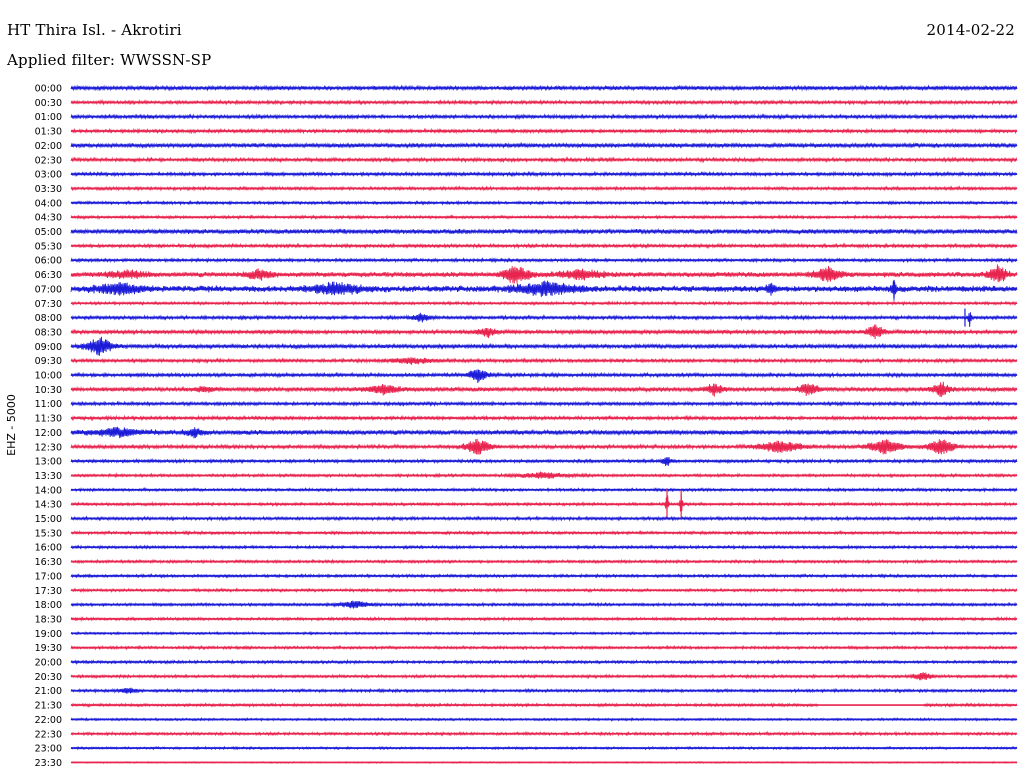 This screenshot has height=780, width=1024. What do you see at coordinates (48, 548) in the screenshot?
I see `row-time-label: 16:00` at bounding box center [48, 548].